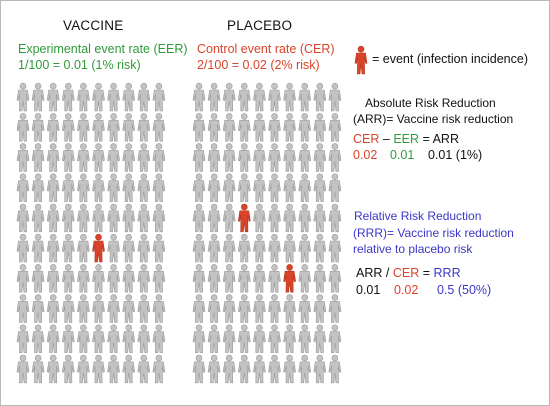  I want to click on arr-eq-result: = ARR, so click(440, 139).